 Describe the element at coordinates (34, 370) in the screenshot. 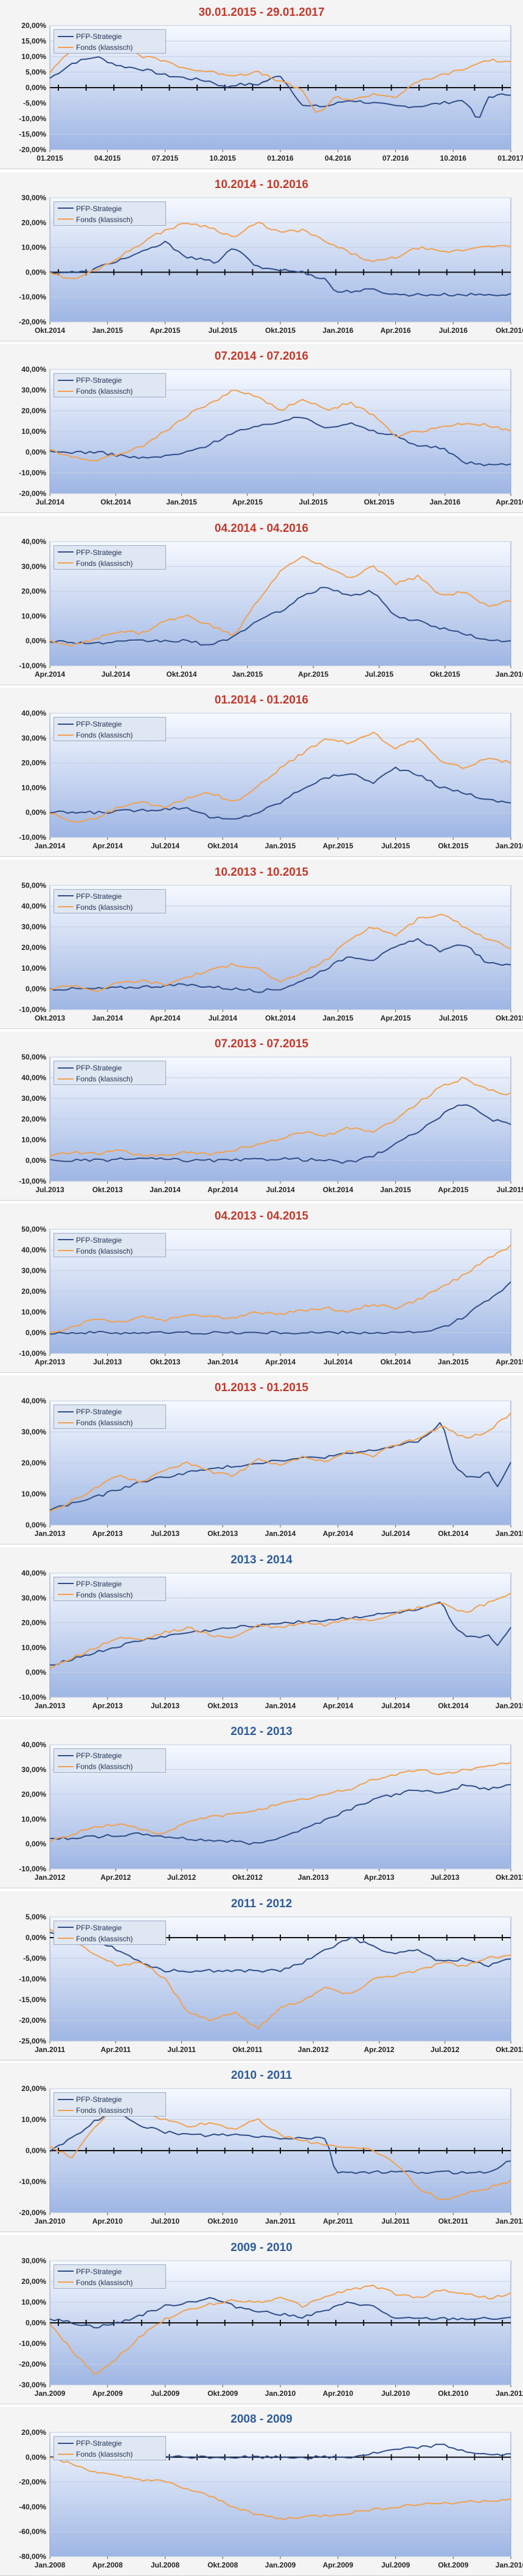

I see `y-tick-label: 40,00%` at that location.